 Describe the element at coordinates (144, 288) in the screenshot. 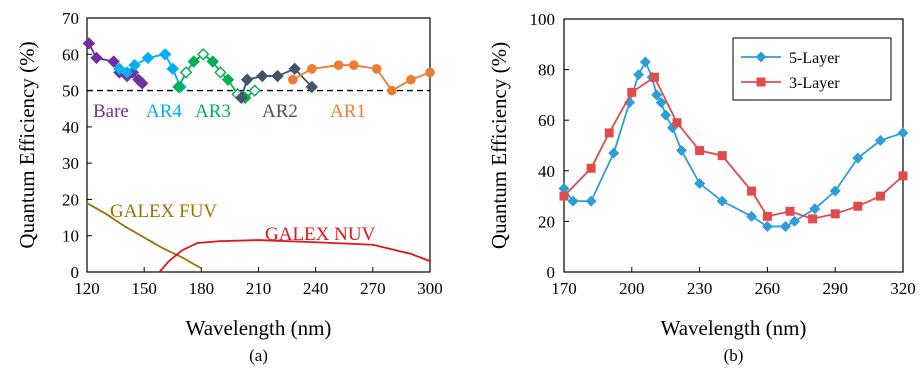

I see `x-tick-label: 150` at that location.